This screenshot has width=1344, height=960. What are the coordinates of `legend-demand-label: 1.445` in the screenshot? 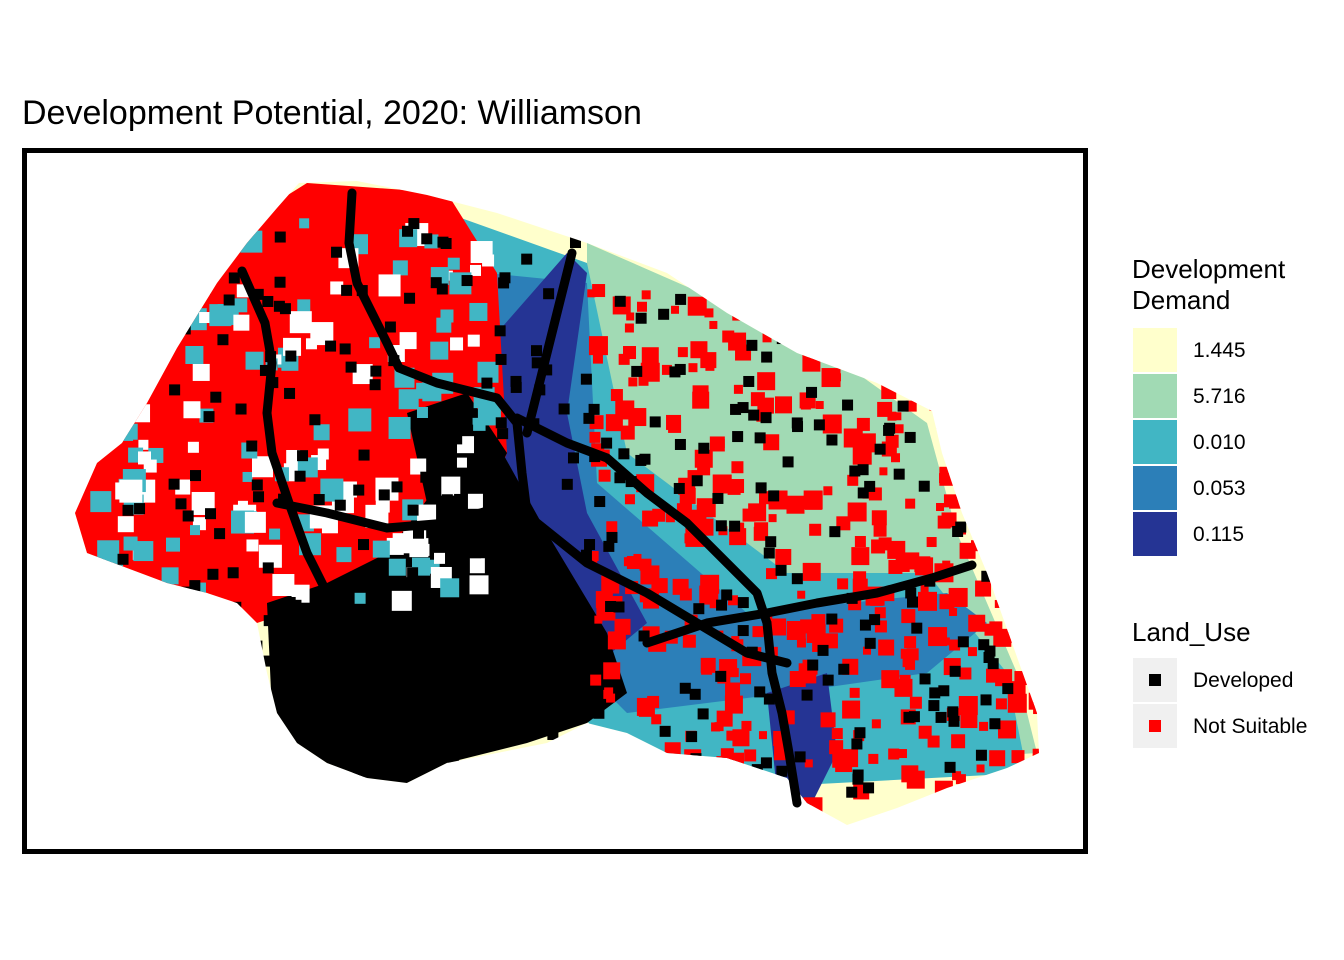 It's located at (1219, 350).